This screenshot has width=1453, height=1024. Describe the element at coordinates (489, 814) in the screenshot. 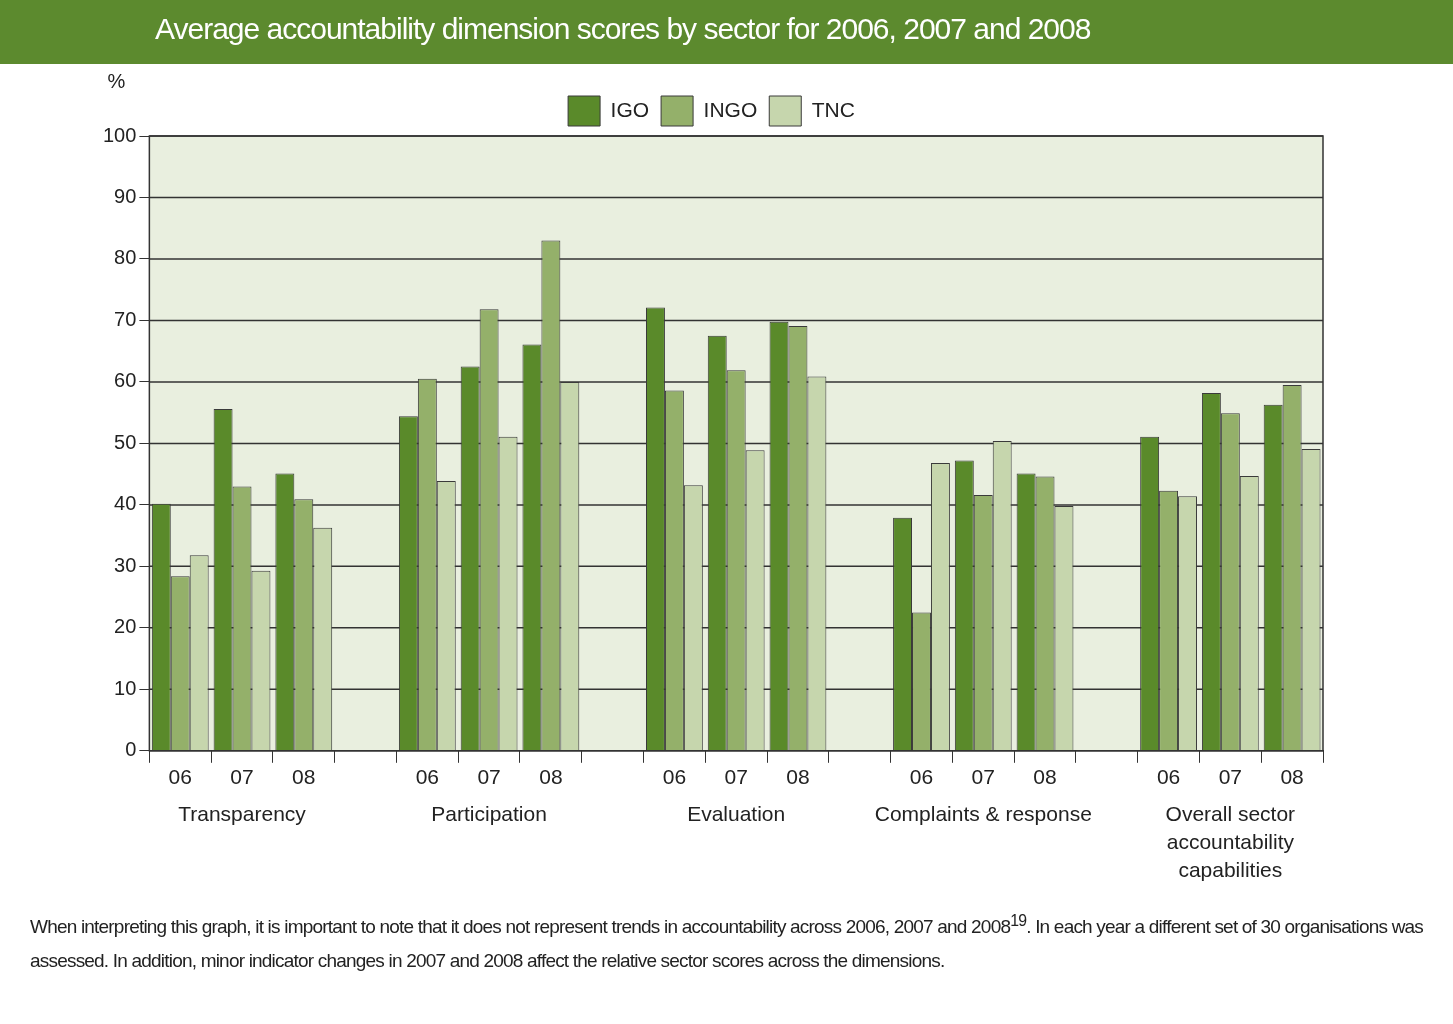

I see `text: Participation` at that location.